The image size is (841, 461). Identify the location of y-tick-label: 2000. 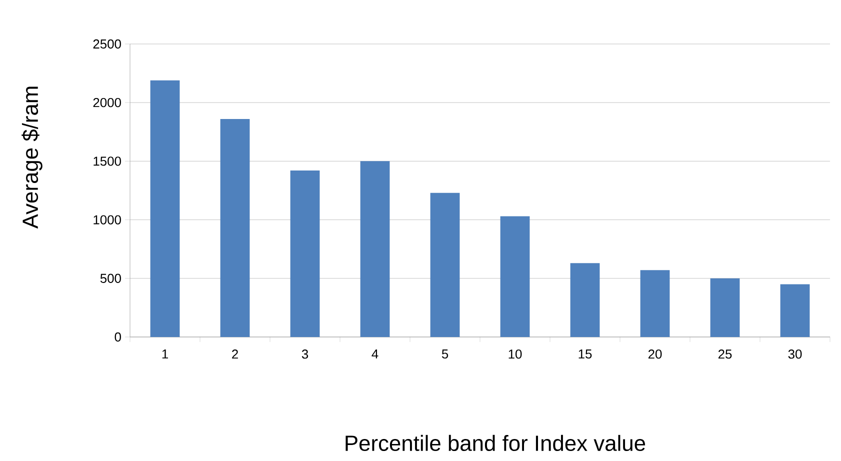
(107, 103).